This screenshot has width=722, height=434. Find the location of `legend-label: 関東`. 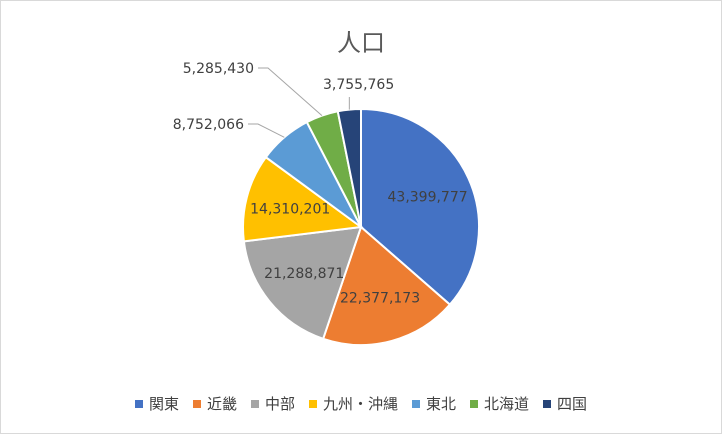

legend-label: 関東 is located at coordinates (163, 404).